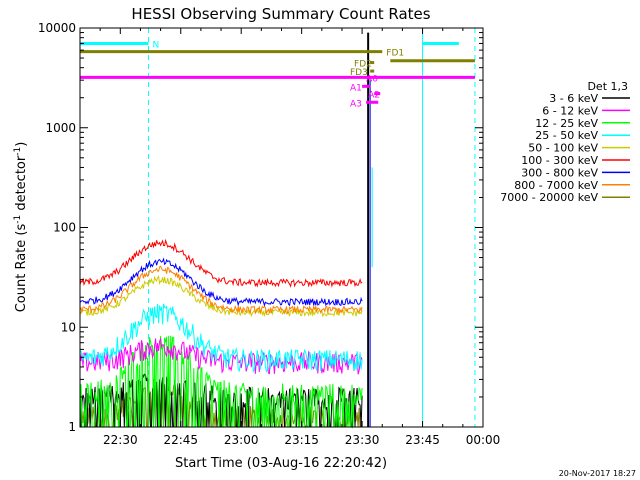 The width and height of the screenshot is (640, 480). What do you see at coordinates (556, 185) in the screenshot?
I see `legend-label-7: 800 - 7000 keV` at bounding box center [556, 185].